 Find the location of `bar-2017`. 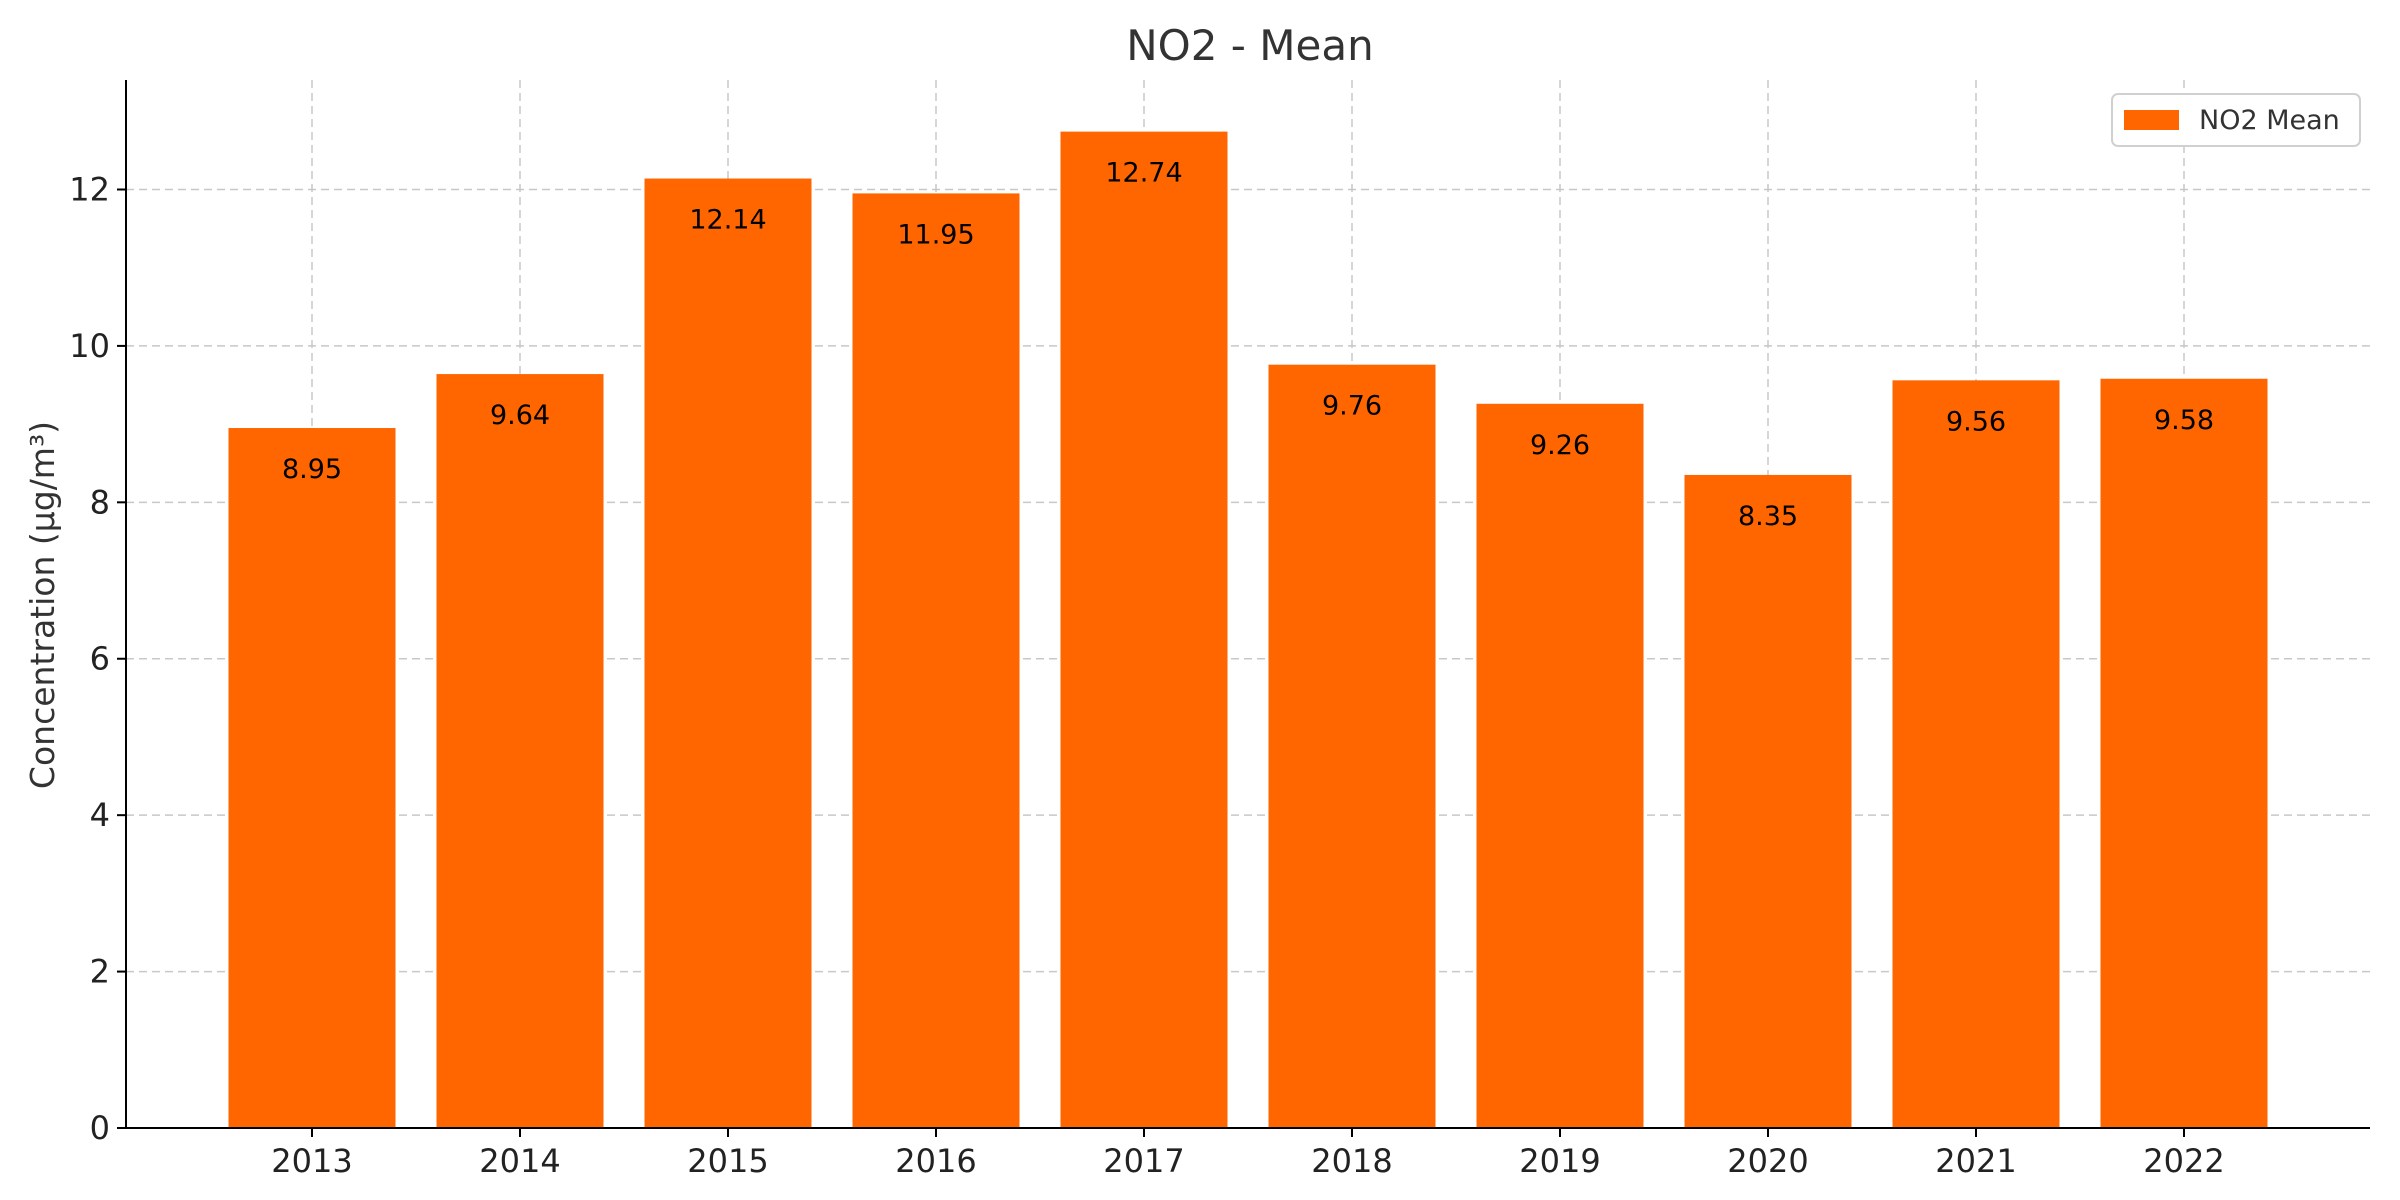

bar-2017 is located at coordinates (1144, 629).